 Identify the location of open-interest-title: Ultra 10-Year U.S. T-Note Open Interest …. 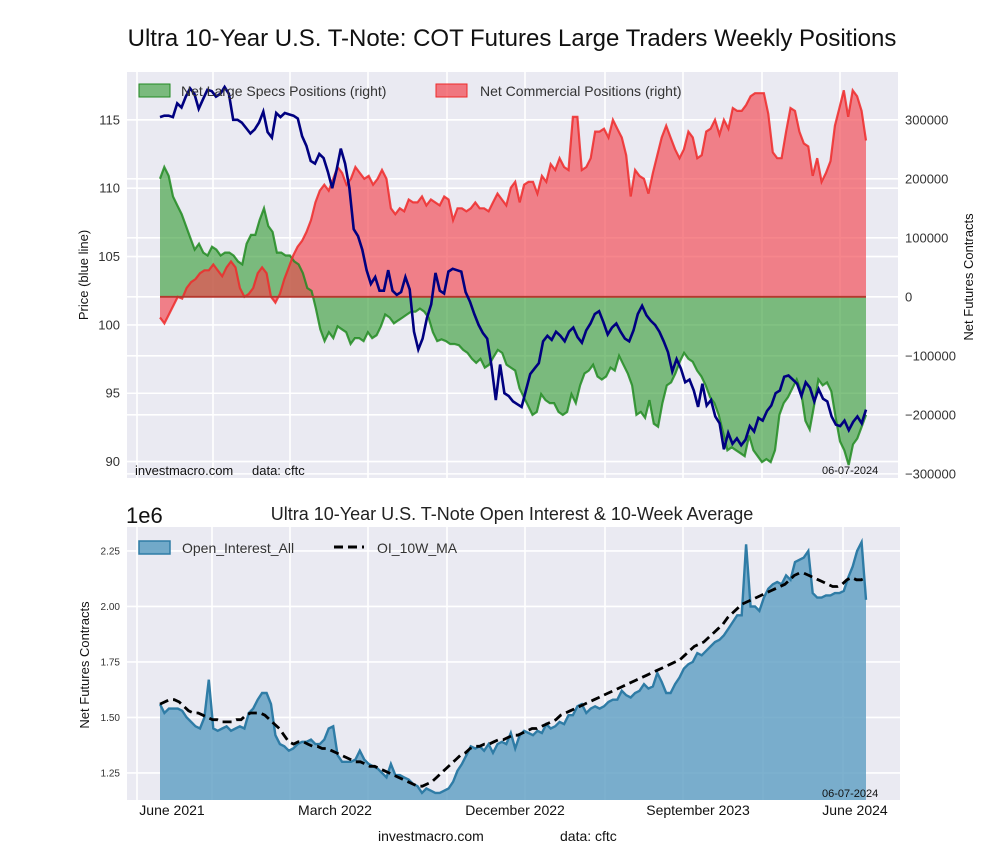
(512, 514).